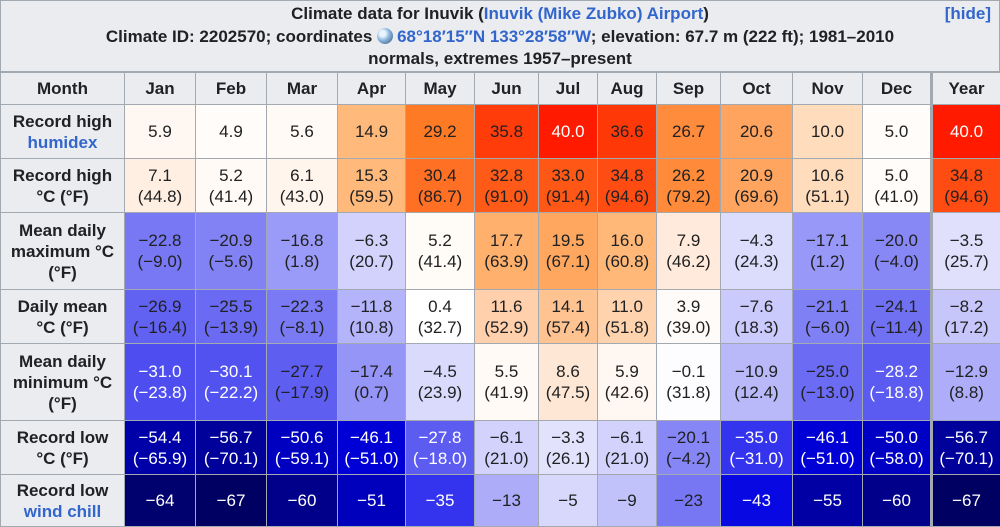 The height and width of the screenshot is (527, 1000). I want to click on row-header-link: wind chill, so click(62, 511).